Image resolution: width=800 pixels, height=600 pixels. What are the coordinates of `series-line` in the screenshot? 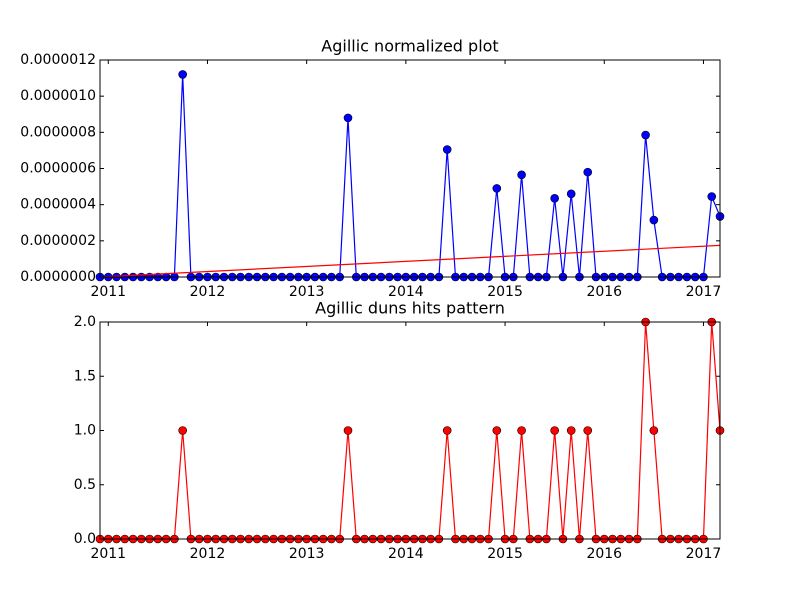 It's located at (410, 261).